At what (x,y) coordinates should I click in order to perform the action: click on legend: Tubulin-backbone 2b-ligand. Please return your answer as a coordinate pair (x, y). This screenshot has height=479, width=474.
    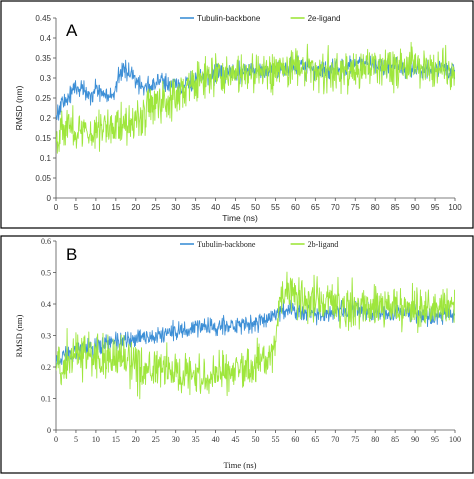
    Looking at the image, I should click on (259, 244).